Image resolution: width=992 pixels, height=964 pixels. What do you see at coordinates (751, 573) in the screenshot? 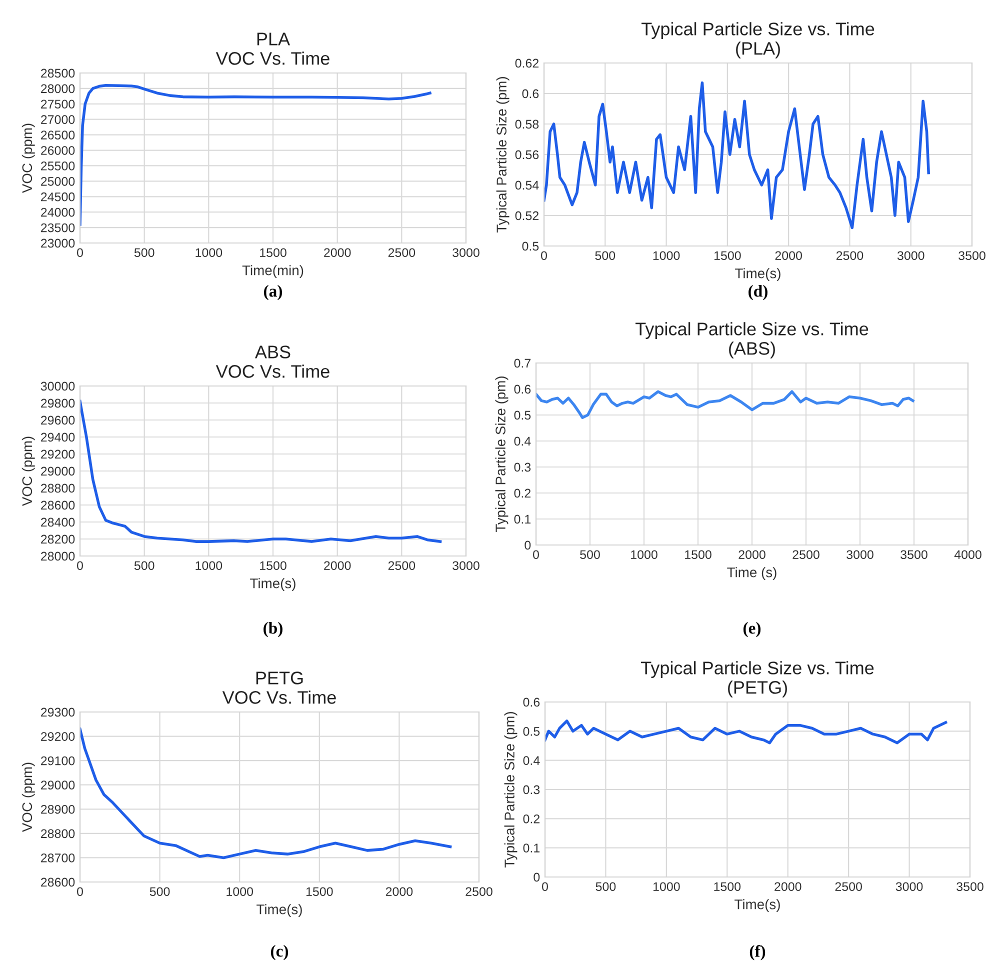
I see `x-axis-title: Time (s)` at bounding box center [751, 573].